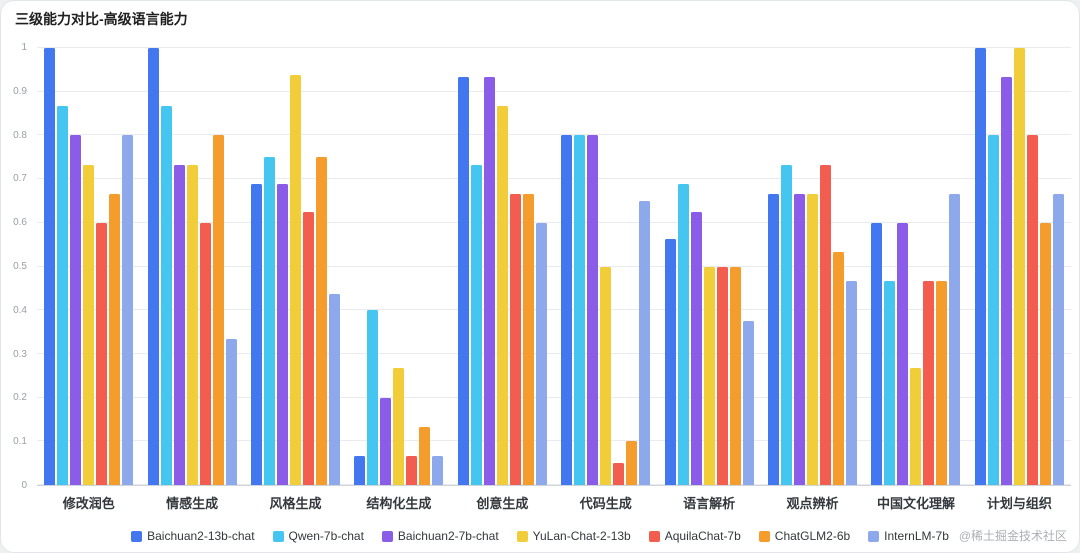  I want to click on x-category-label: 情感生成, so click(192, 503).